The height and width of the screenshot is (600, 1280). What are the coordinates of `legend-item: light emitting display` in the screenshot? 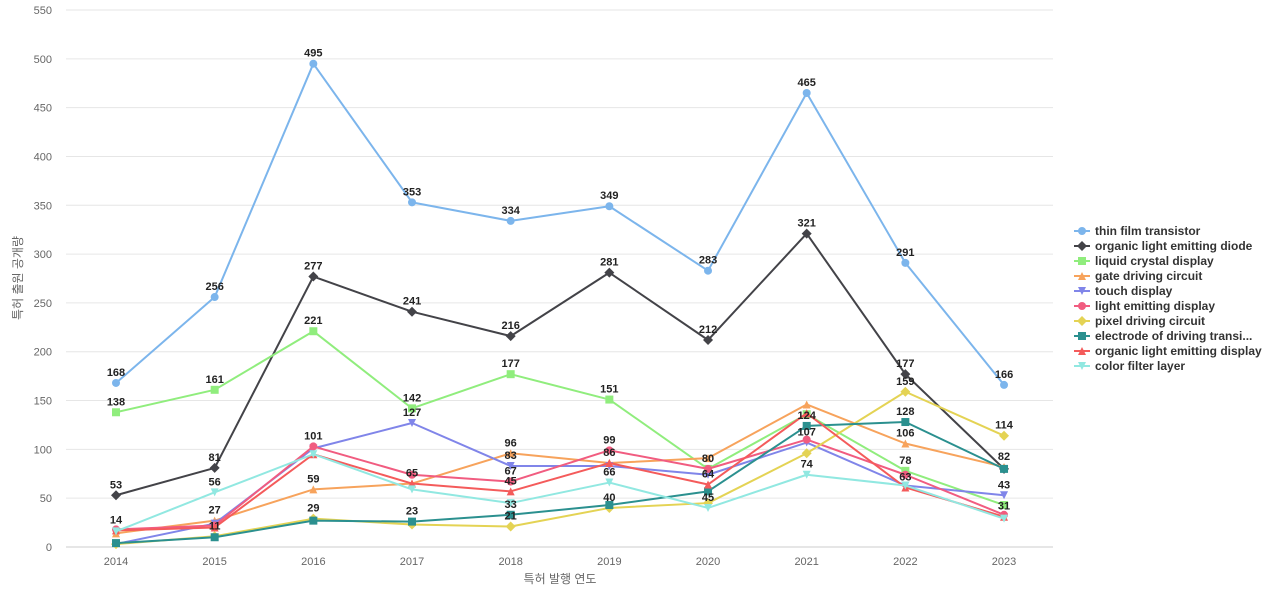 It's located at (1144, 306).